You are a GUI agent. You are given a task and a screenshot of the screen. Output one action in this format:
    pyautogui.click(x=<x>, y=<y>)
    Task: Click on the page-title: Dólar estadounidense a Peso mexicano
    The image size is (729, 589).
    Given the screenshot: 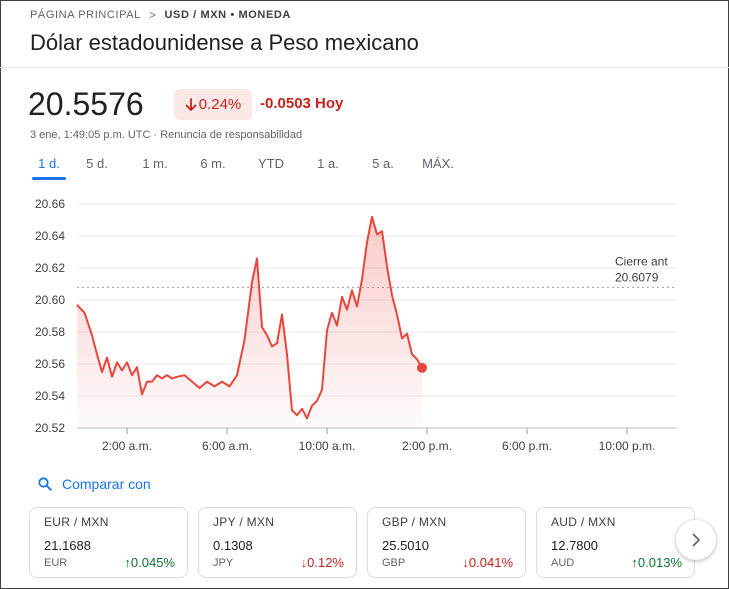 What is the action you would take?
    pyautogui.click(x=224, y=42)
    